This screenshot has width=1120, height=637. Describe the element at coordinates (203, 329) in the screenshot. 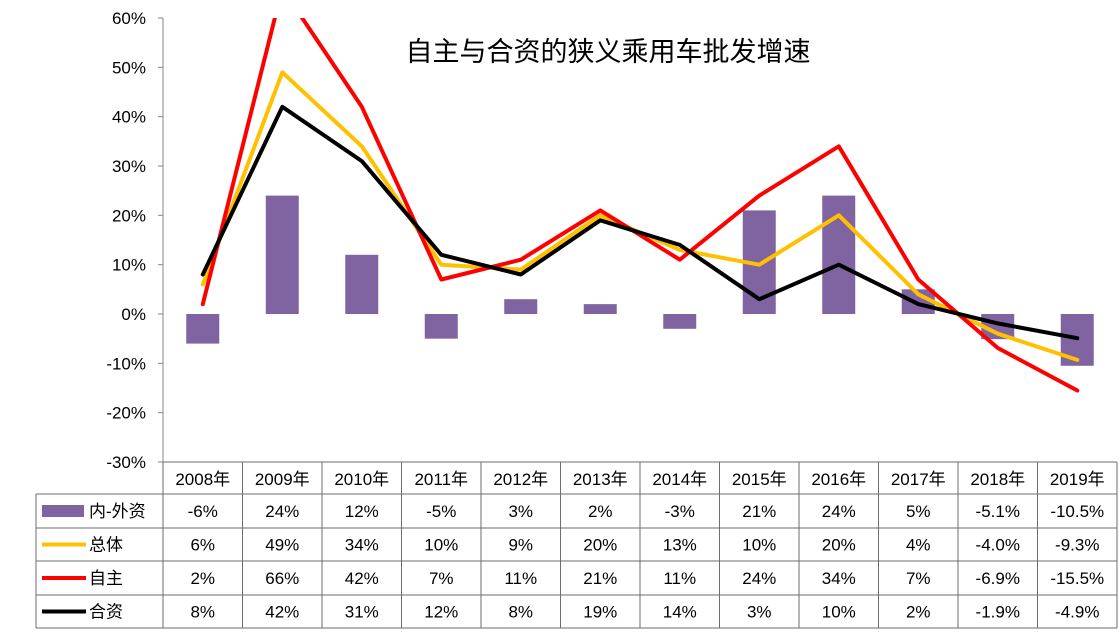

I see `bar-内-外资-2008年` at that location.